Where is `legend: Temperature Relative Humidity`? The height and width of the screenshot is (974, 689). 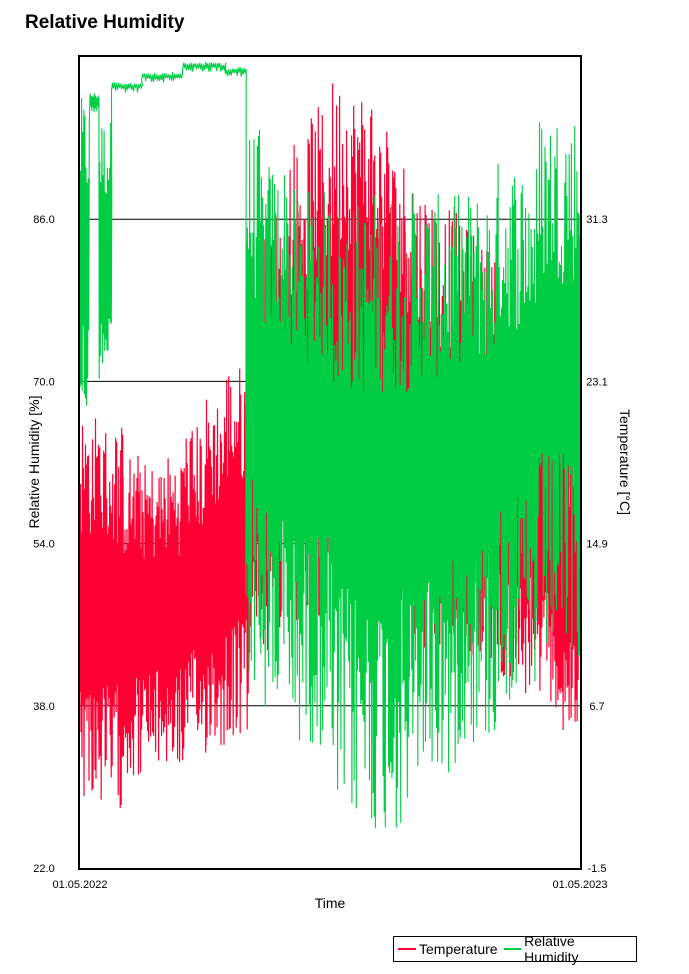 legend: Temperature Relative Humidity is located at coordinates (515, 949).